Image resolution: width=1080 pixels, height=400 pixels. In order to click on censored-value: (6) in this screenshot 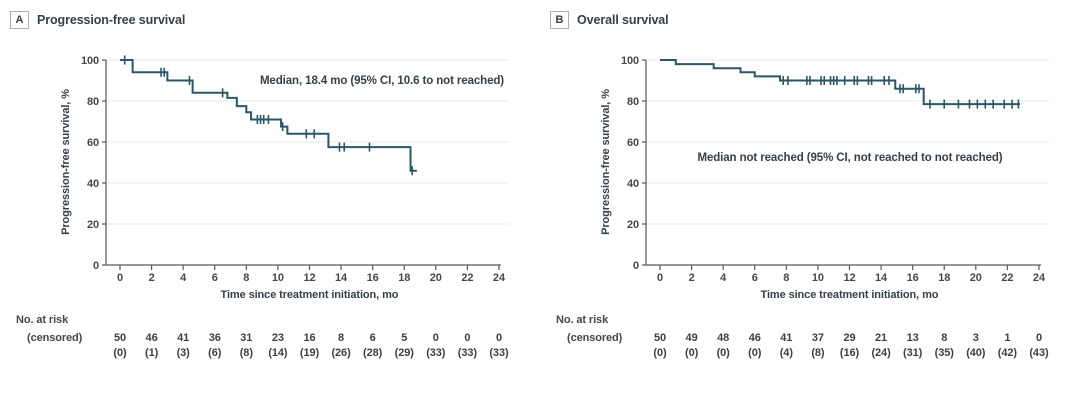, I will do `click(215, 353)`.